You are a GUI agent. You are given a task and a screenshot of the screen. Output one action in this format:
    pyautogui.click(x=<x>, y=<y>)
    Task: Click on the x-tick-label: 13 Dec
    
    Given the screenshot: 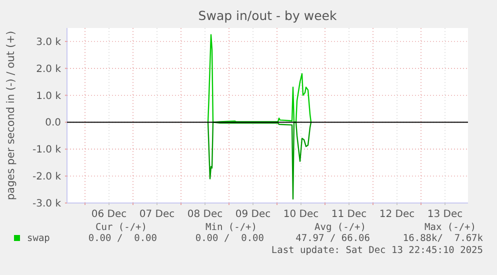 What is the action you would take?
    pyautogui.click(x=445, y=214)
    